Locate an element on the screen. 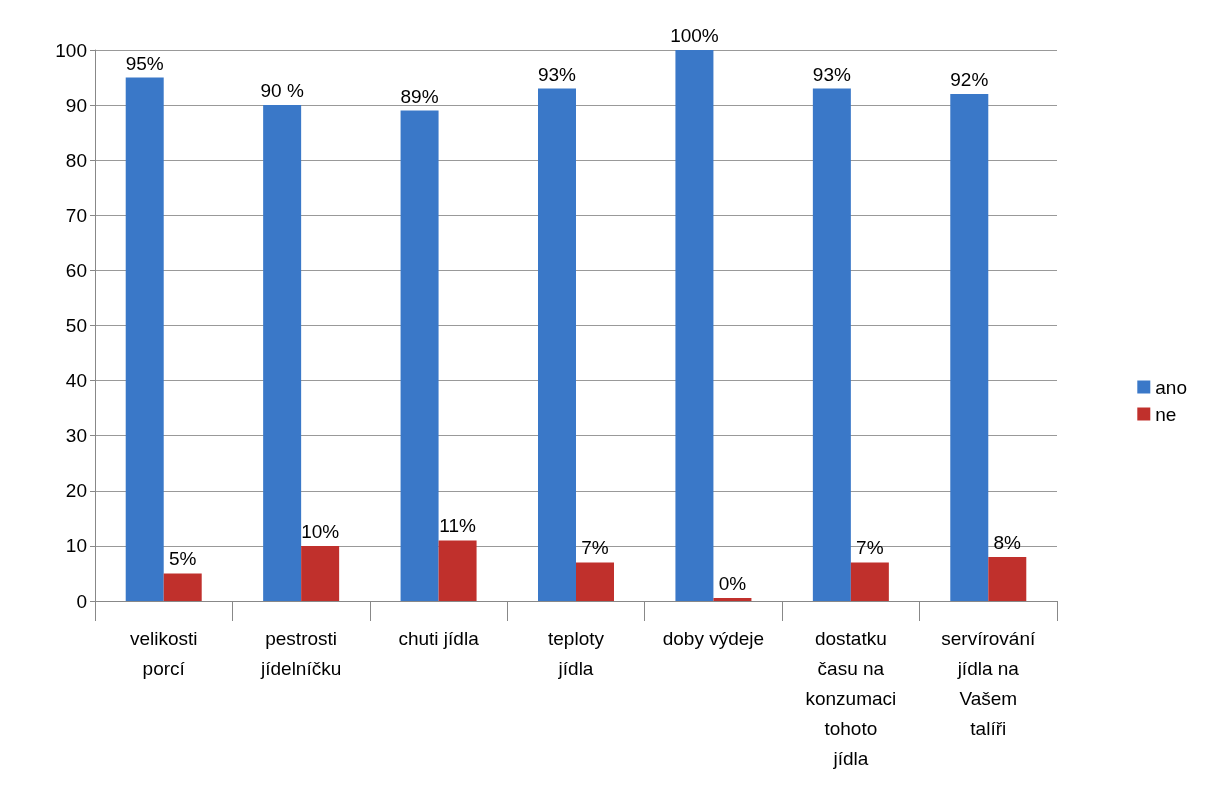 This screenshot has width=1207, height=801. legend-label: ano is located at coordinates (1171, 387).